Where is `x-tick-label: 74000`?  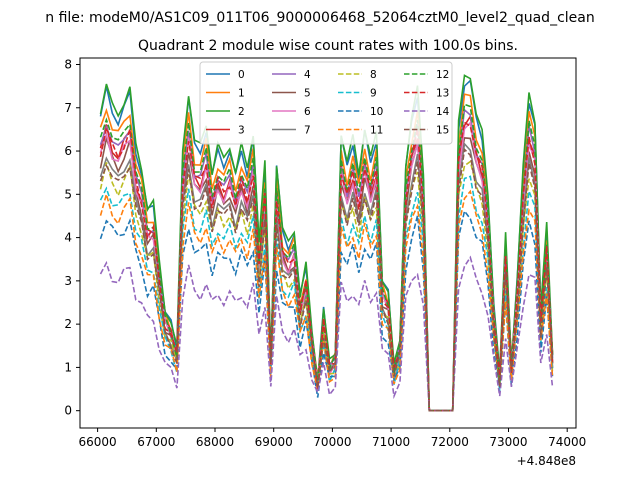 x-tick-label: 74000 is located at coordinates (567, 442).